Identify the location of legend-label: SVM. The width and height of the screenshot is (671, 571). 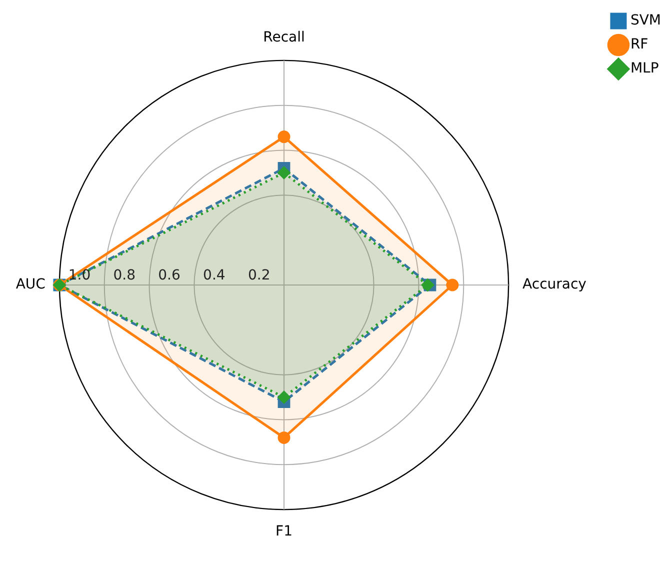
(646, 20).